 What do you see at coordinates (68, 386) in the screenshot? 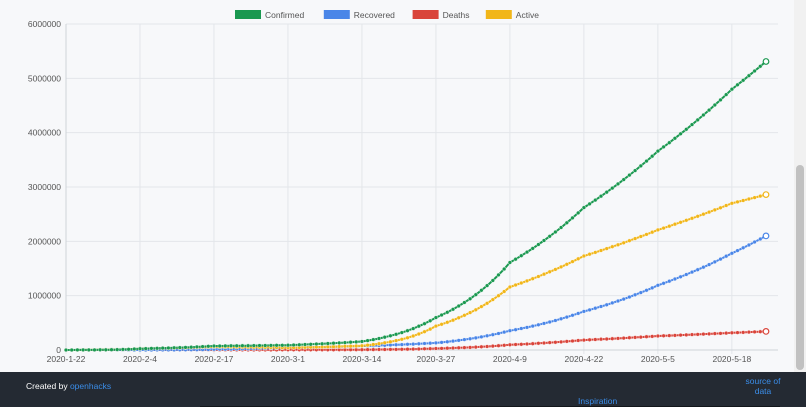
I see `footer-credit: Created by openhacks` at bounding box center [68, 386].